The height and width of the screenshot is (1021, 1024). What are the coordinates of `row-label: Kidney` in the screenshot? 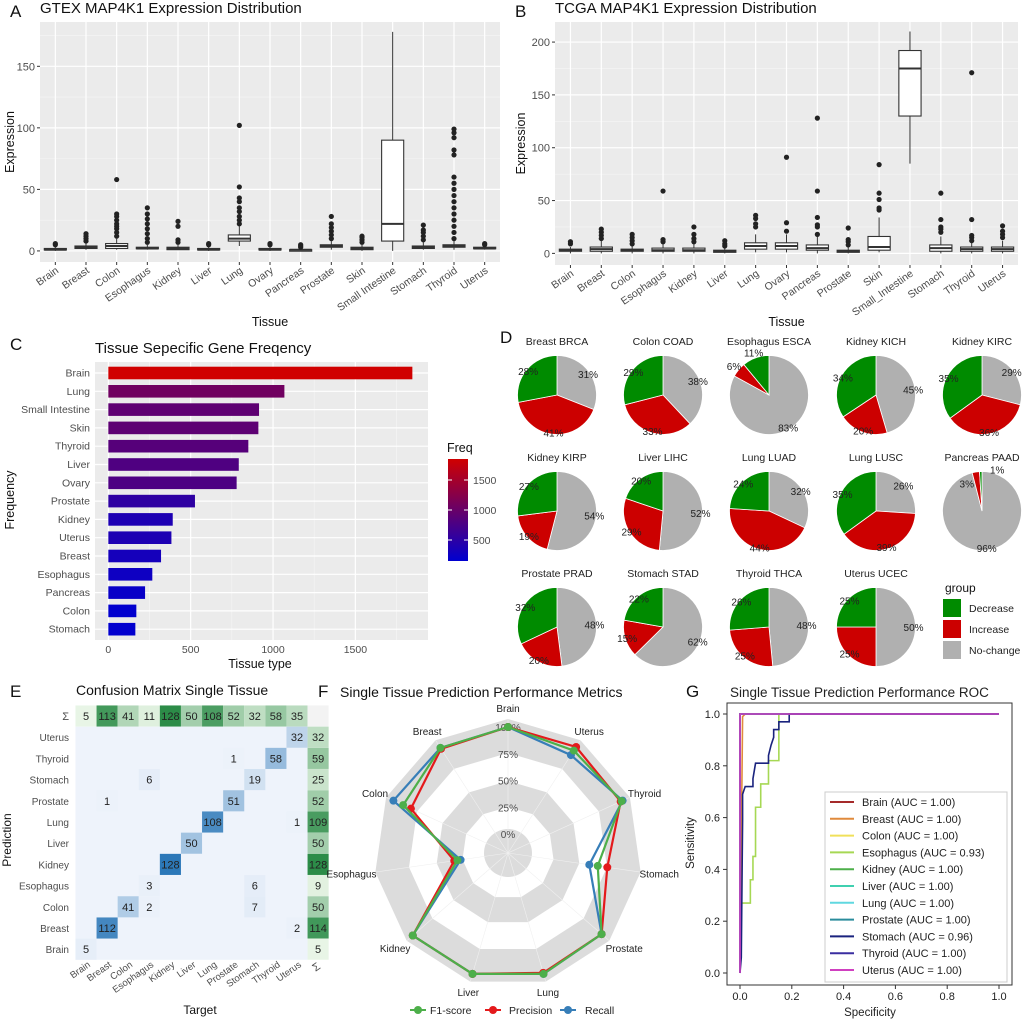 It's located at (53, 865).